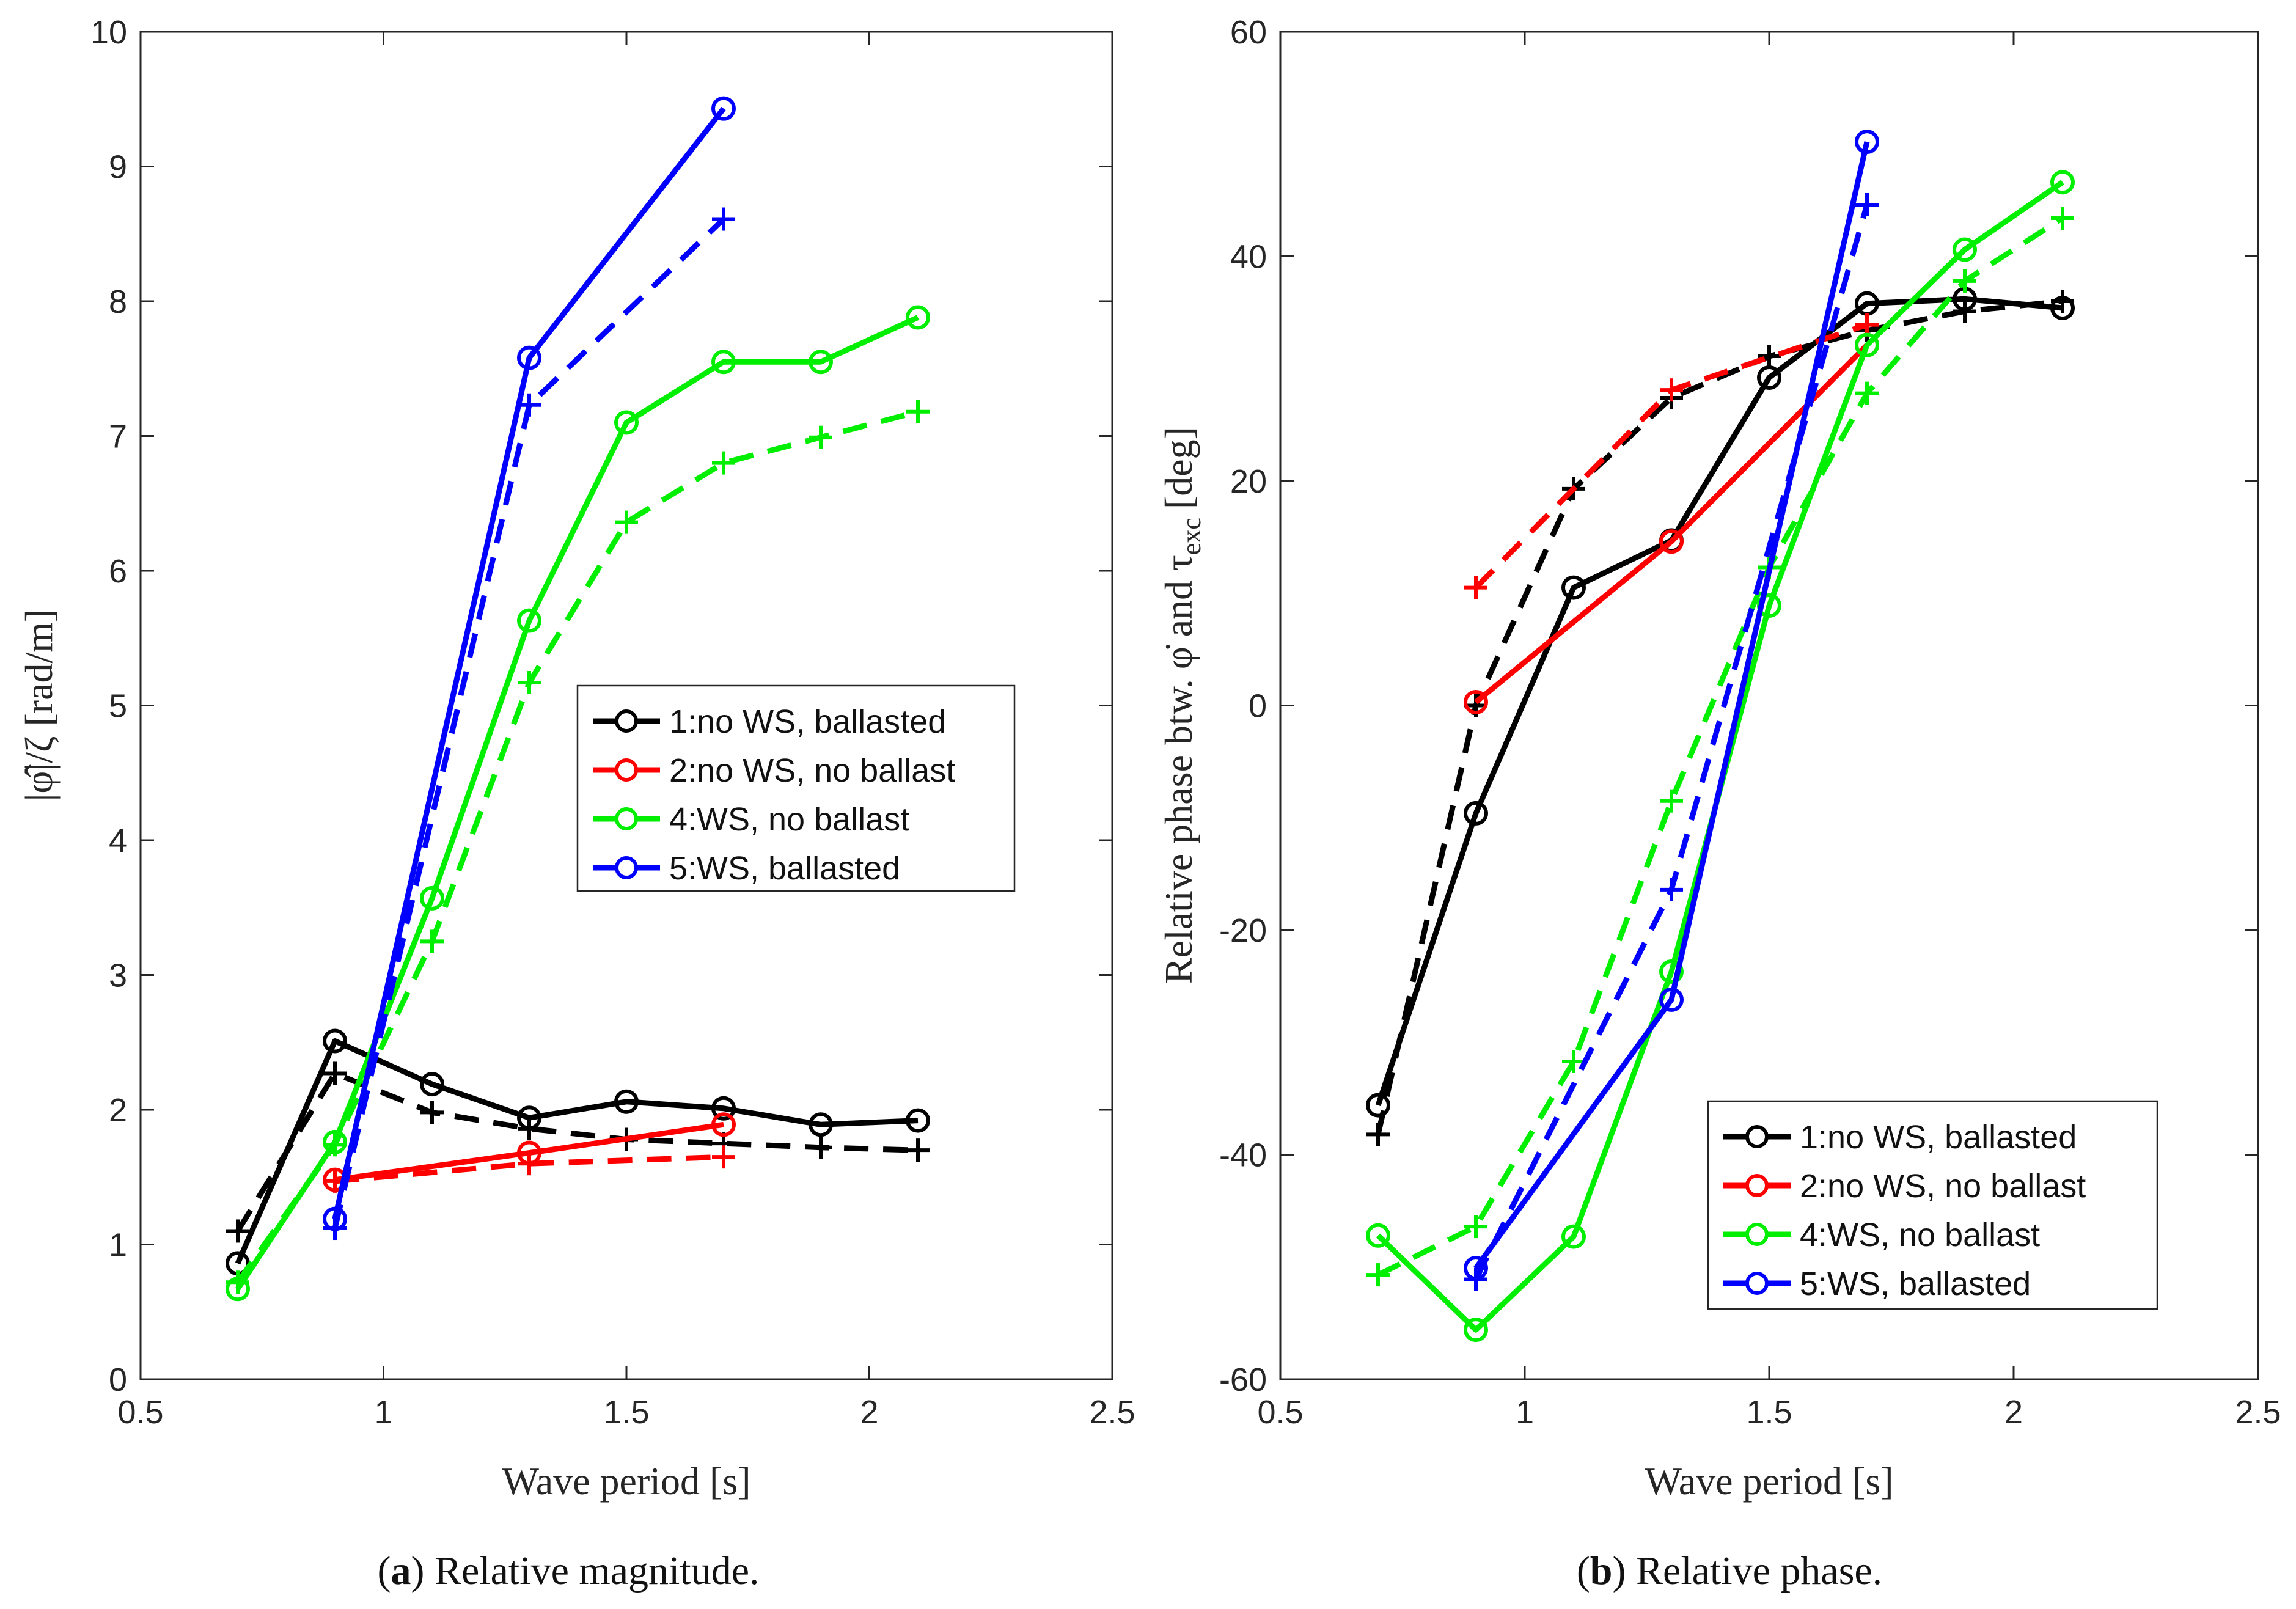 Image resolution: width=2296 pixels, height=1609 pixels. What do you see at coordinates (1525, 1412) in the screenshot?
I see `x-tick-label: 1` at bounding box center [1525, 1412].